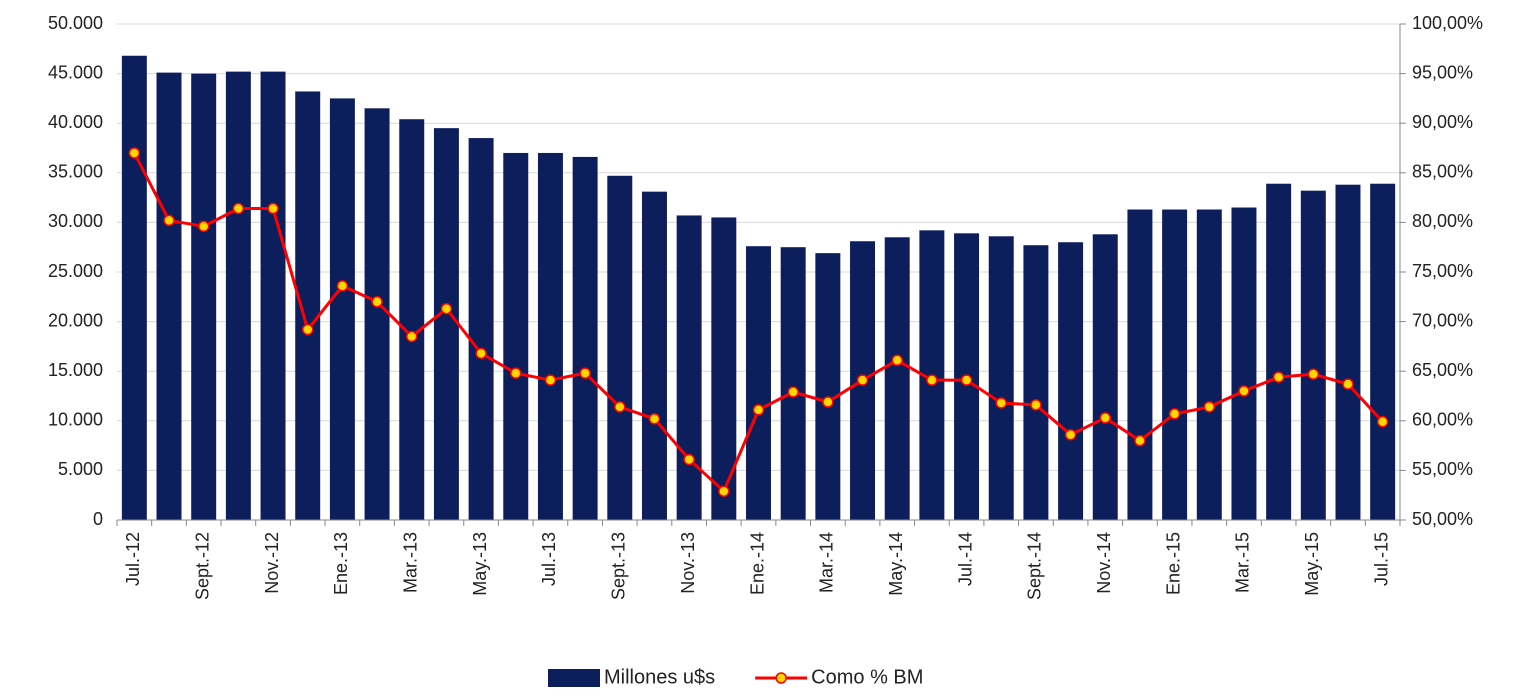 This screenshot has width=1527, height=696. I want to click on x-tick-label: Jul.-14, so click(965, 559).